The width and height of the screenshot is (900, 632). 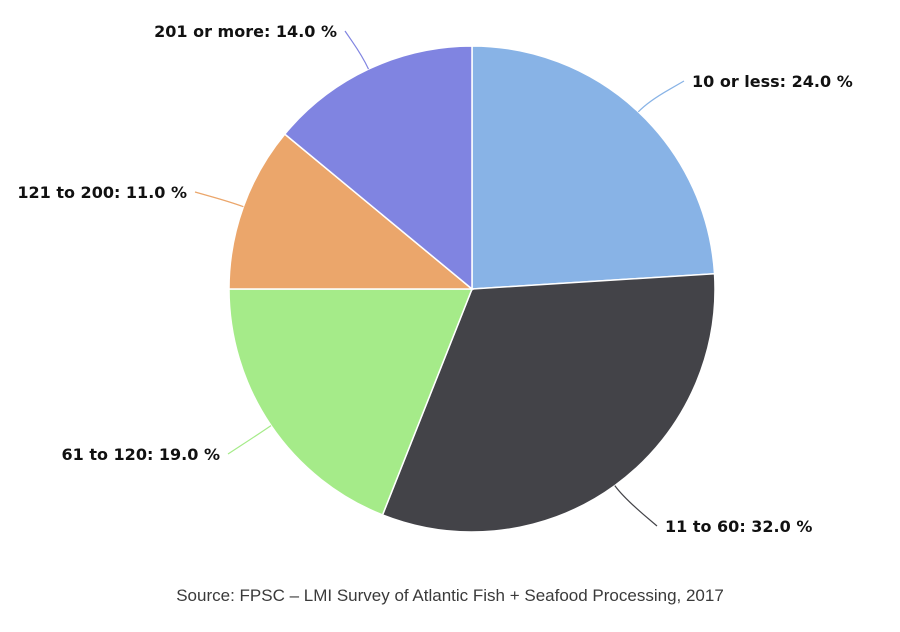 I want to click on pie-slice-201-or-more, so click(x=378, y=168).